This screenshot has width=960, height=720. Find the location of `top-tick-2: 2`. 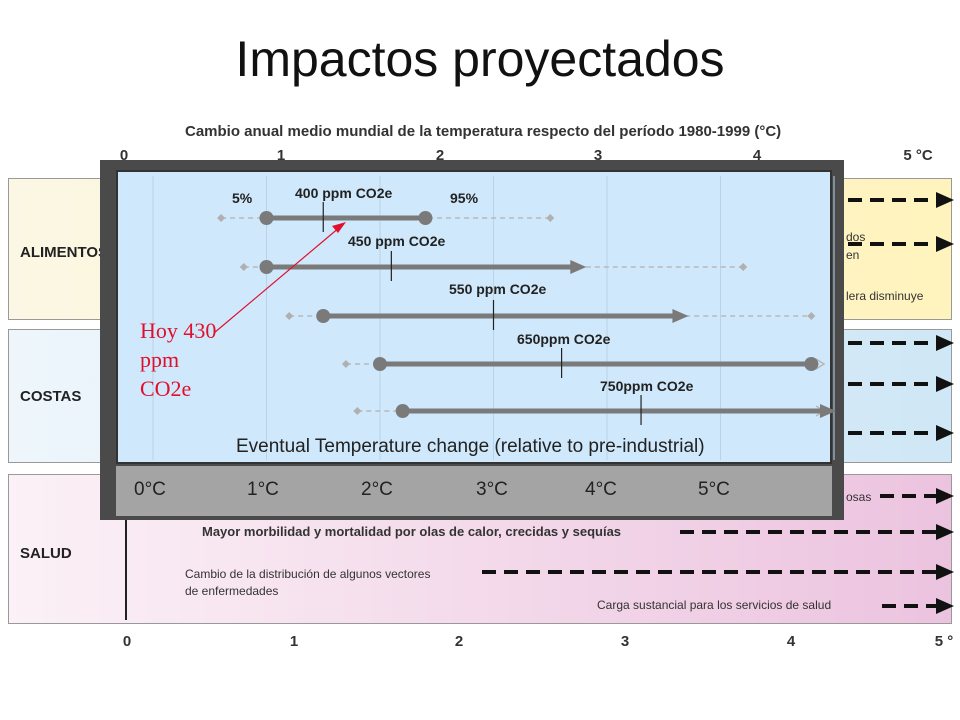

top-tick-2: 2 is located at coordinates (440, 155).